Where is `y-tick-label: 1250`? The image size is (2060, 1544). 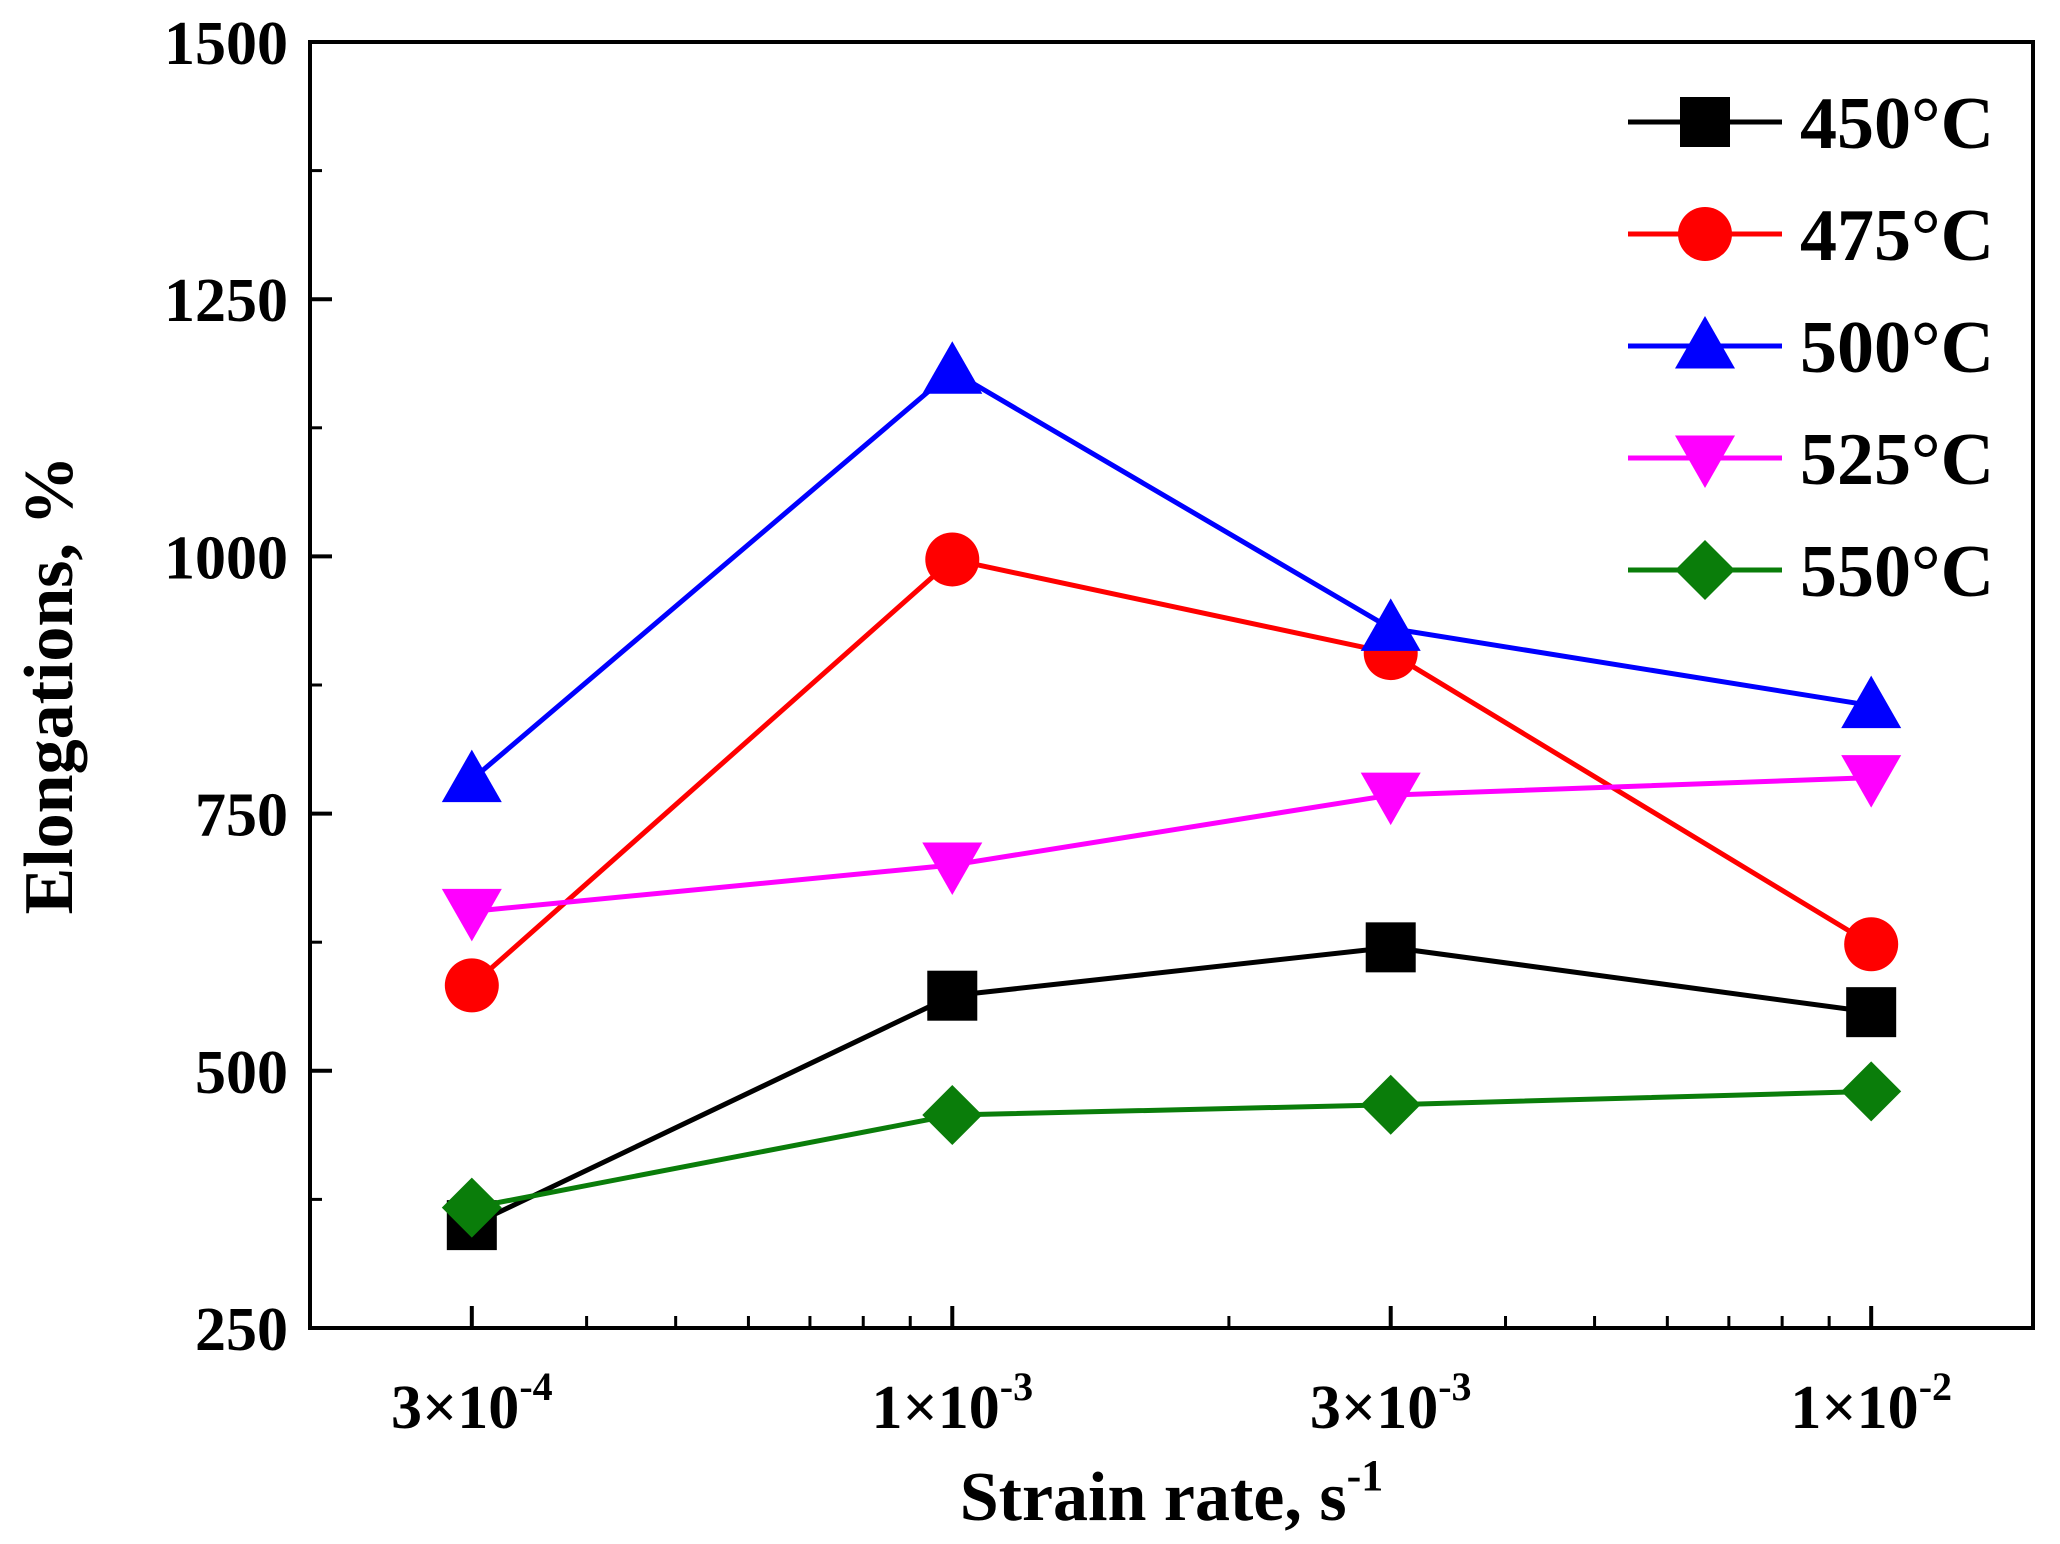 y-tick-label: 1250 is located at coordinates (226, 301).